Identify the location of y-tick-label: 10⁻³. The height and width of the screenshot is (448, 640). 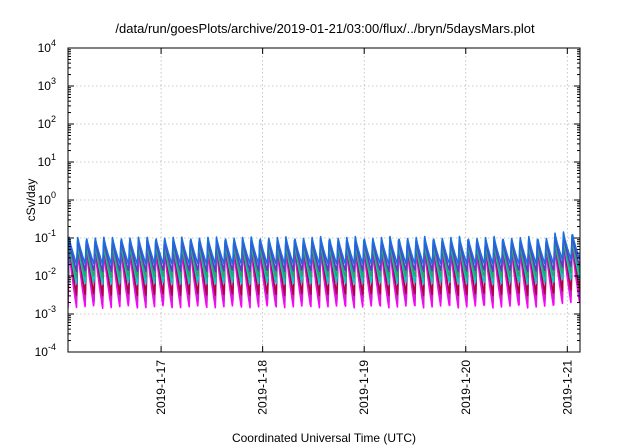
(45, 312).